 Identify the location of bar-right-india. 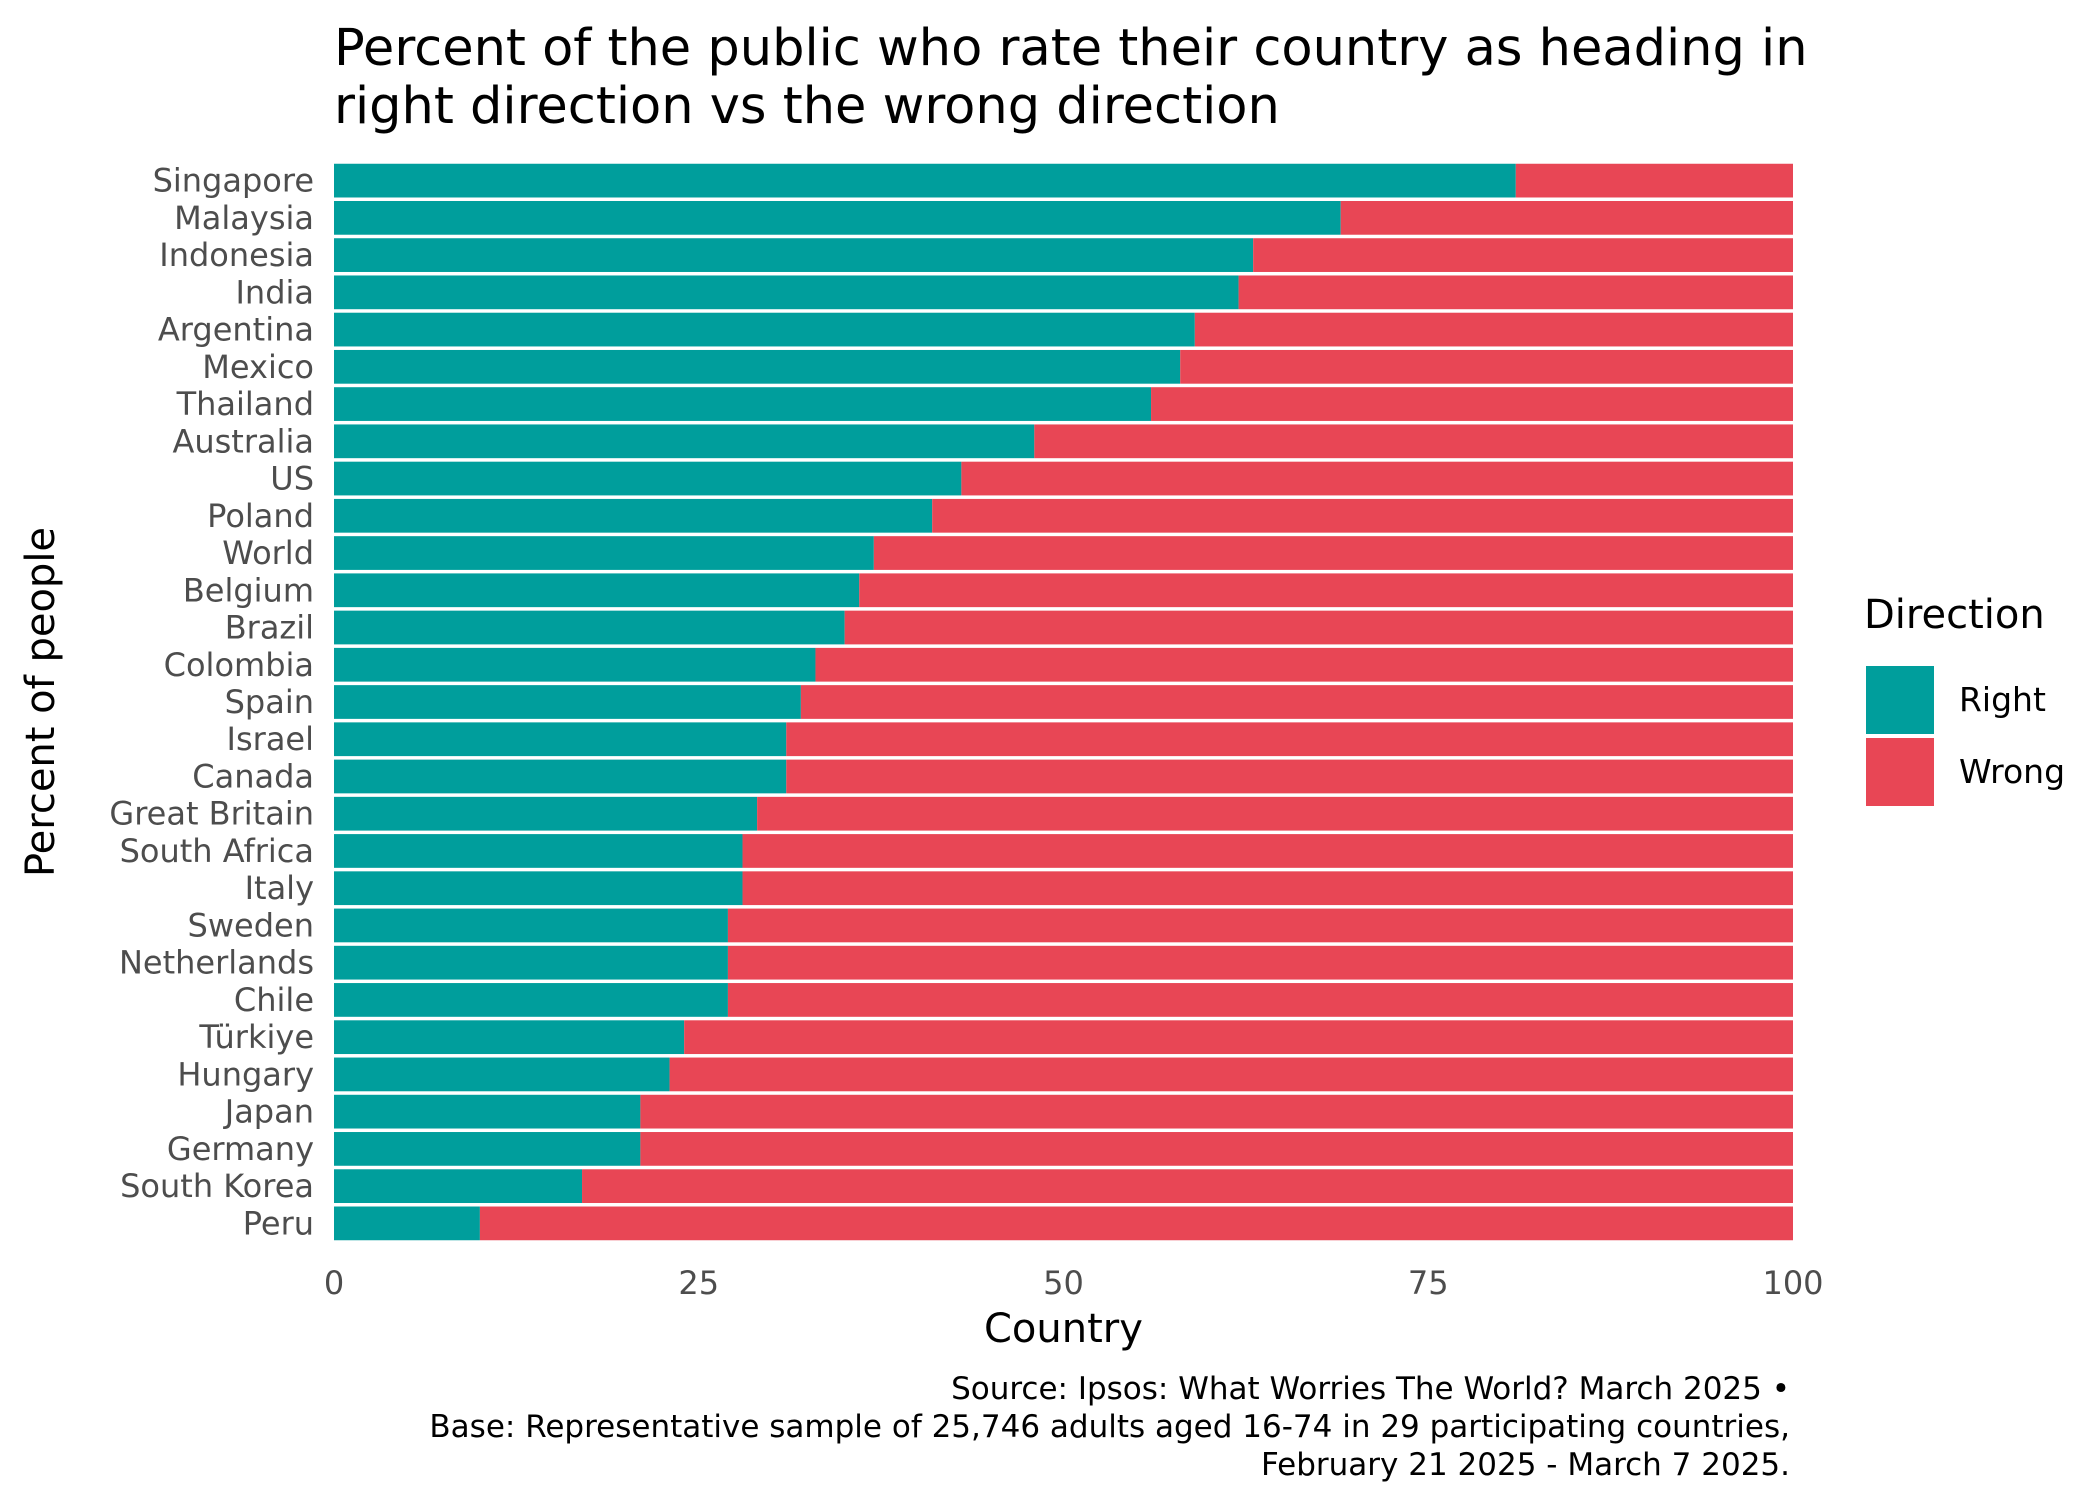
(786, 292).